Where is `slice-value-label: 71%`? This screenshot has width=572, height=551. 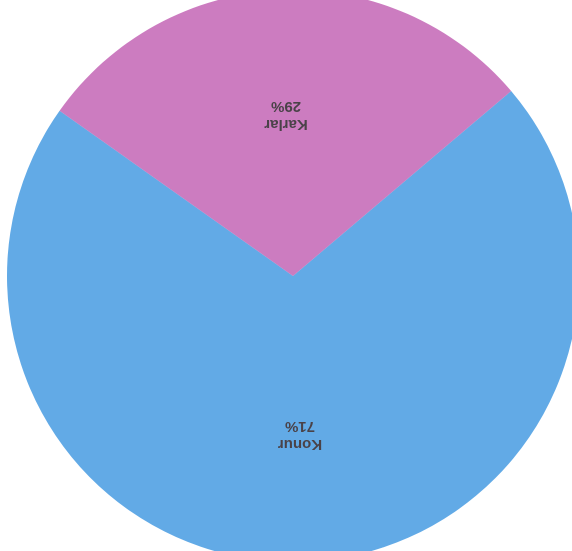
slice-value-label: 71% is located at coordinates (300, 426).